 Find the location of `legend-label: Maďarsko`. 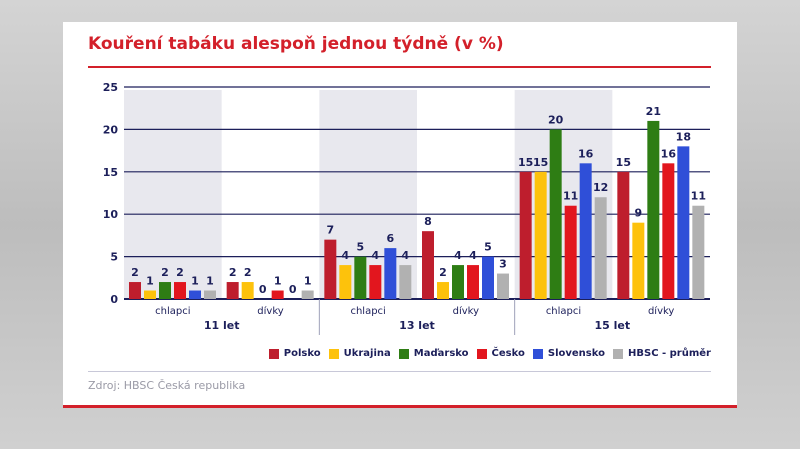

legend-label: Maďarsko is located at coordinates (441, 353).